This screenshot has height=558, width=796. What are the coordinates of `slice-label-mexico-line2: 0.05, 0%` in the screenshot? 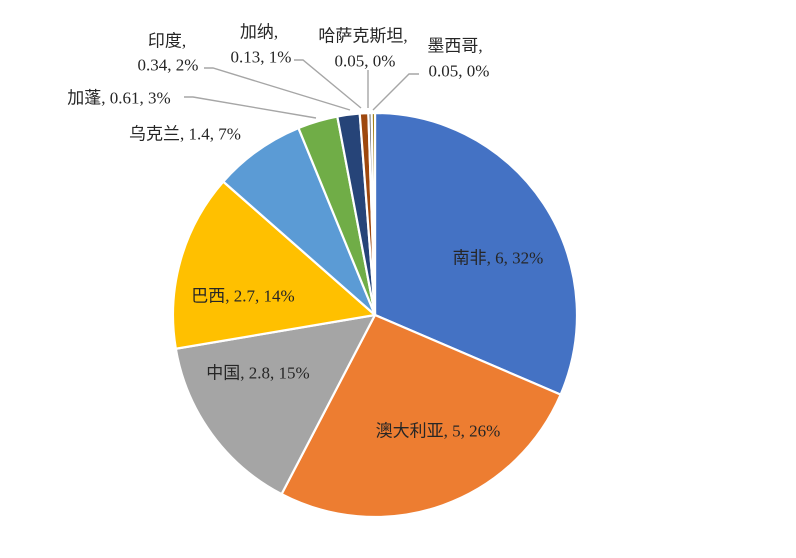 It's located at (459, 71).